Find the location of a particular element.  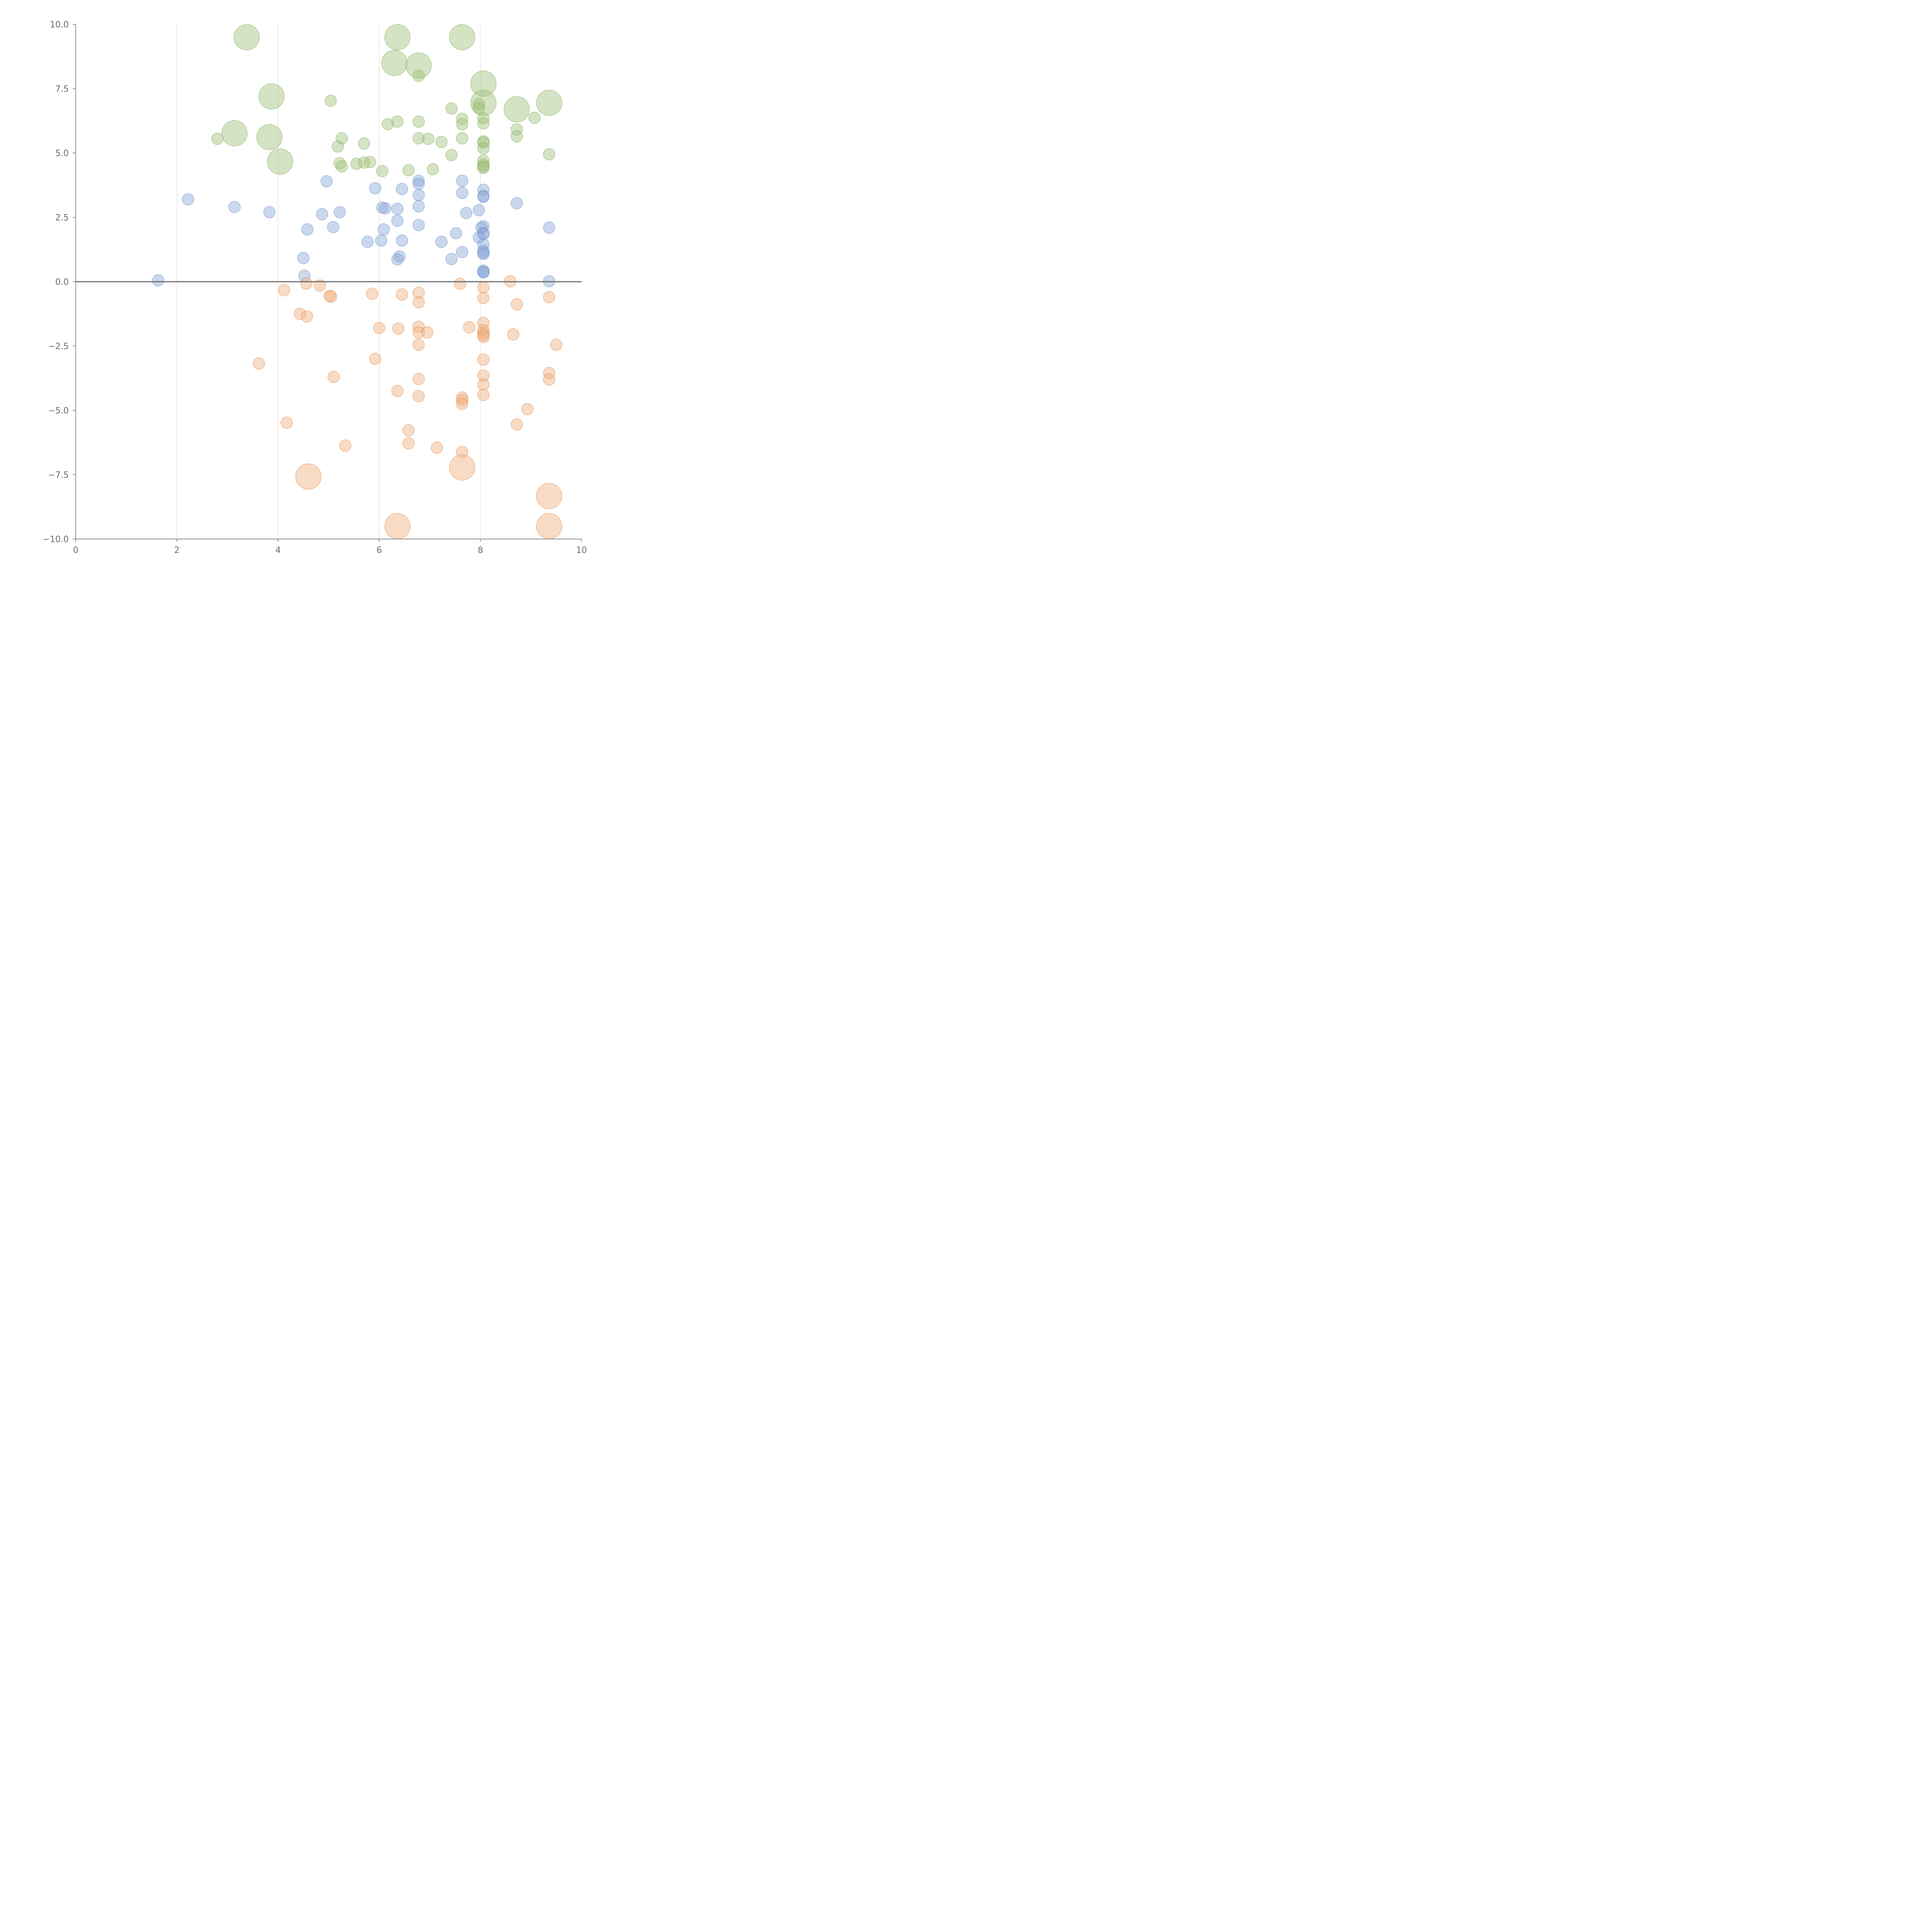

bubble-s2-p28 is located at coordinates (514, 335).